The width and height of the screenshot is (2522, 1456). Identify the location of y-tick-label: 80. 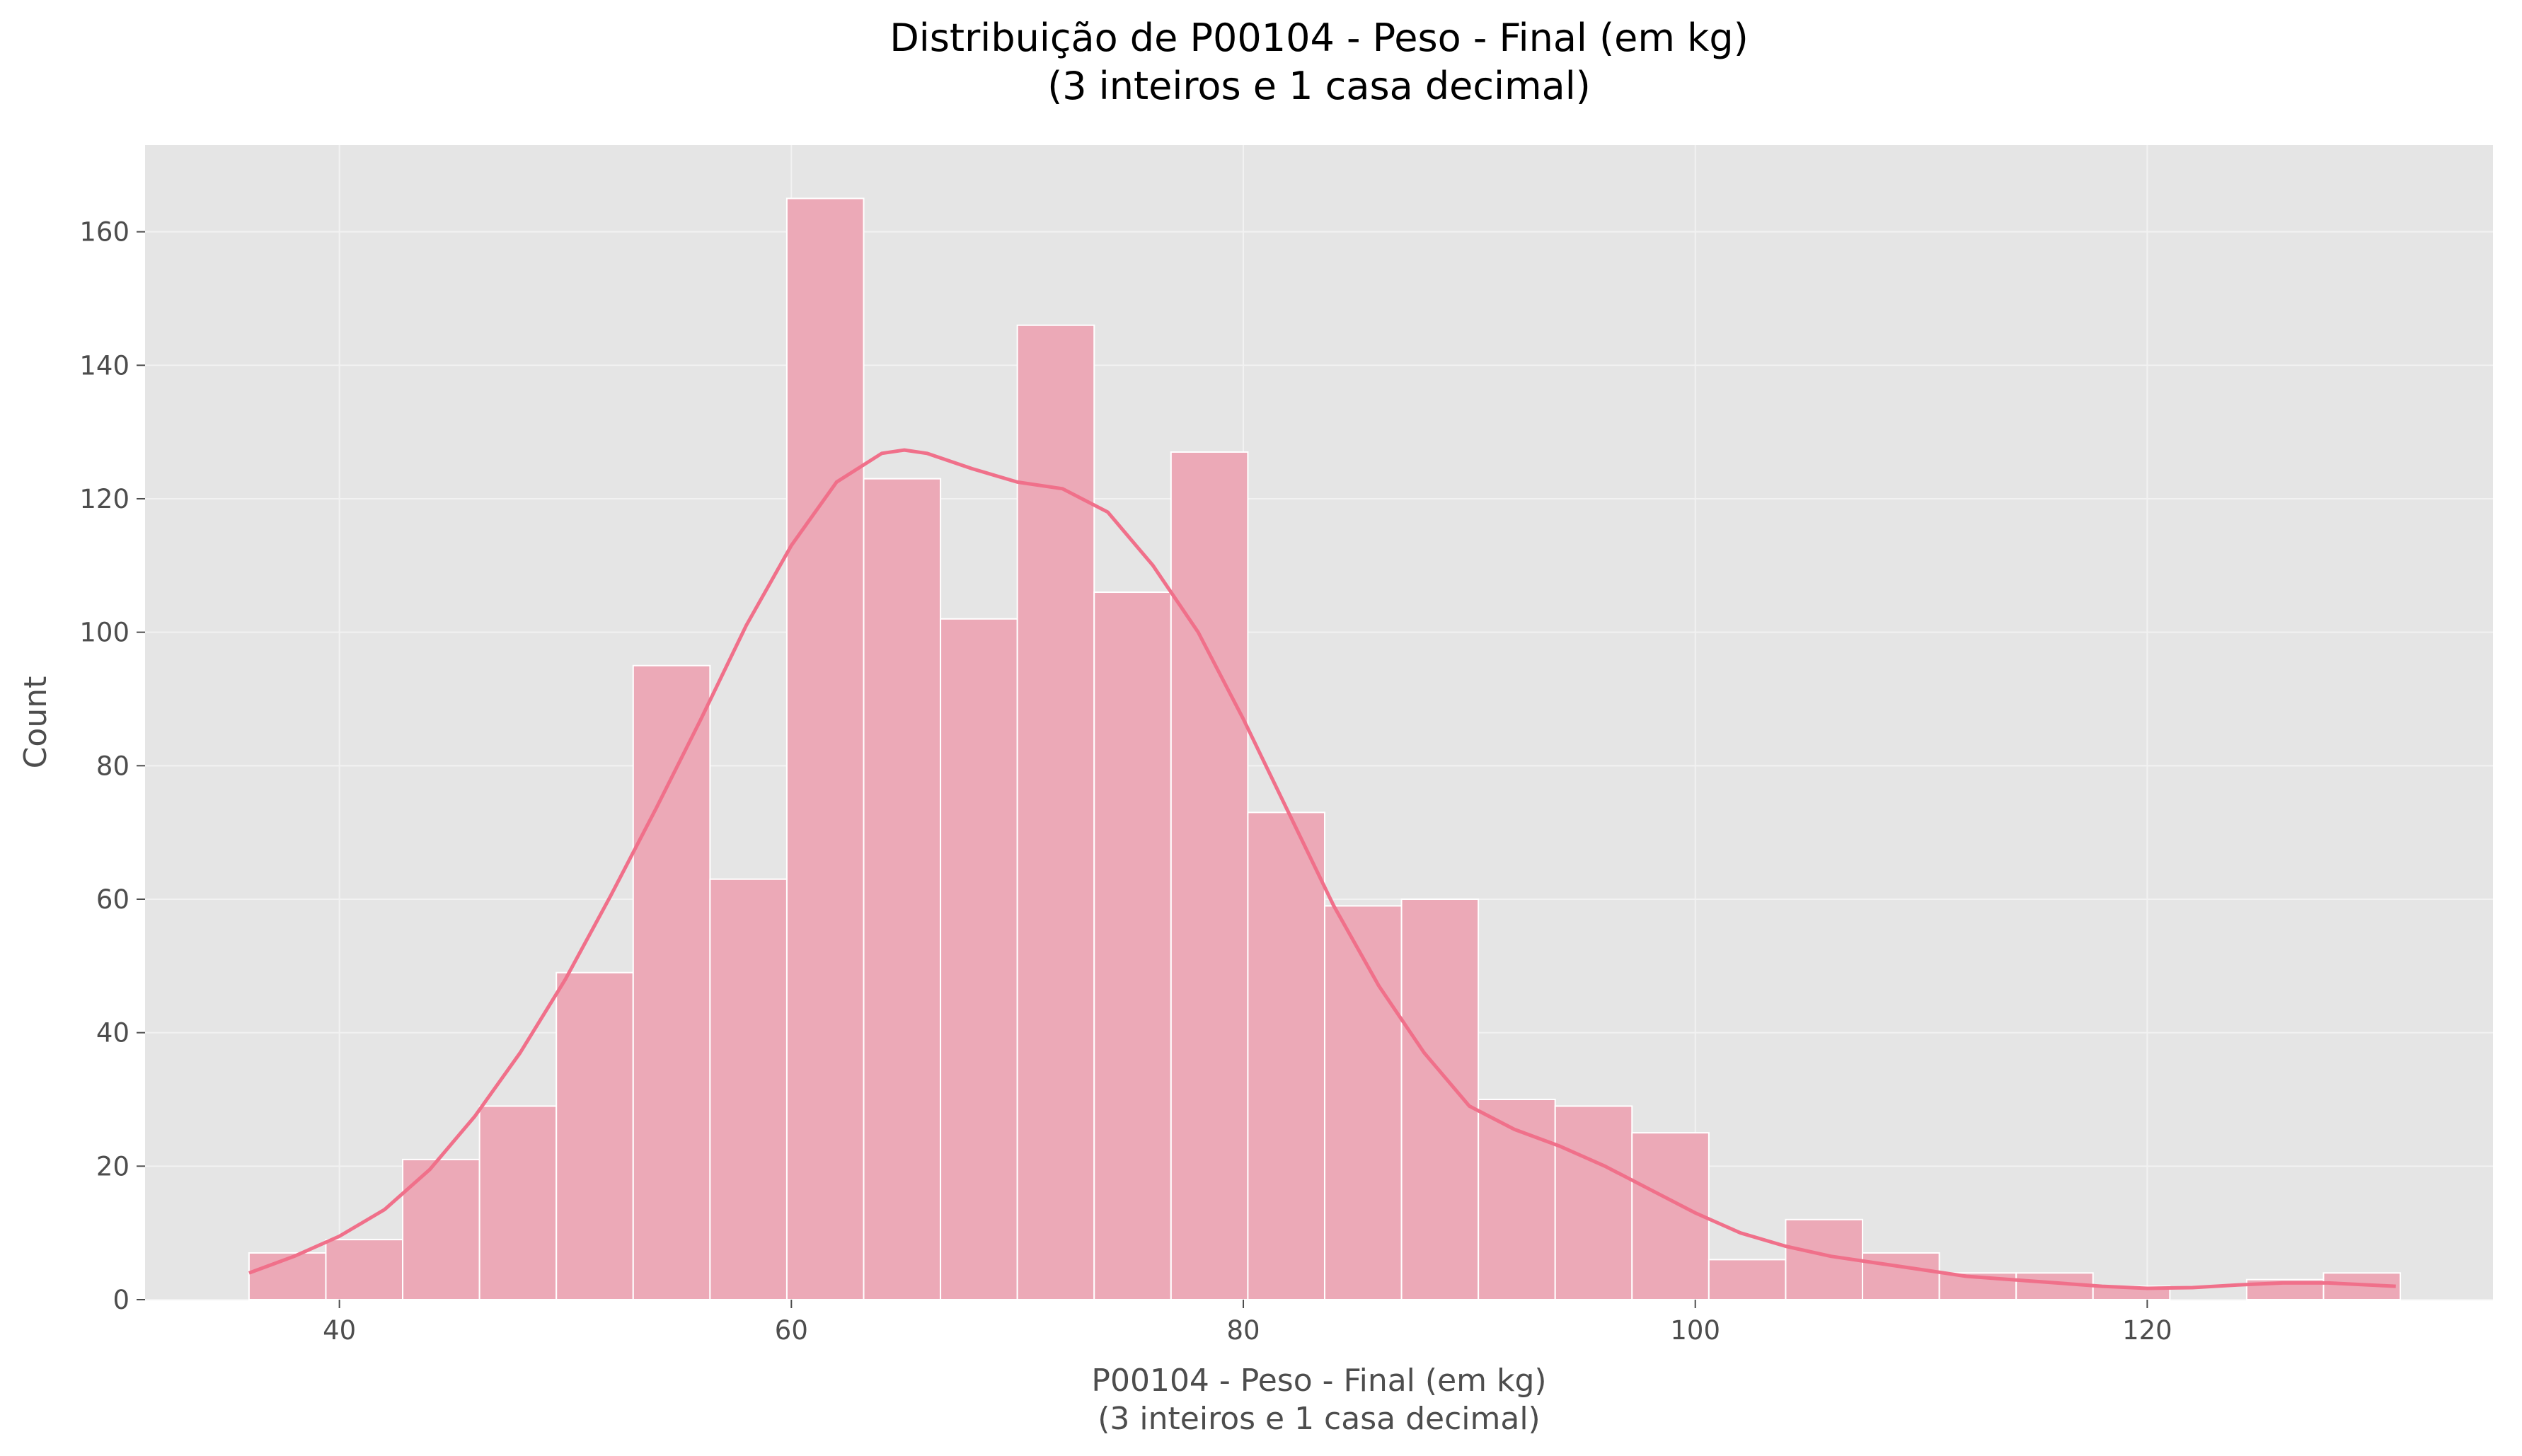
(113, 766).